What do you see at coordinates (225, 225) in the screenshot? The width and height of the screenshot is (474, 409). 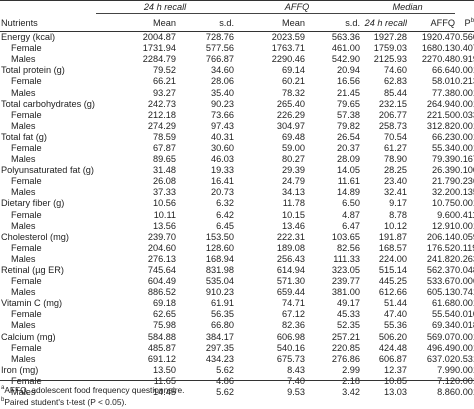 I see `row-value: 6.45` at bounding box center [225, 225].